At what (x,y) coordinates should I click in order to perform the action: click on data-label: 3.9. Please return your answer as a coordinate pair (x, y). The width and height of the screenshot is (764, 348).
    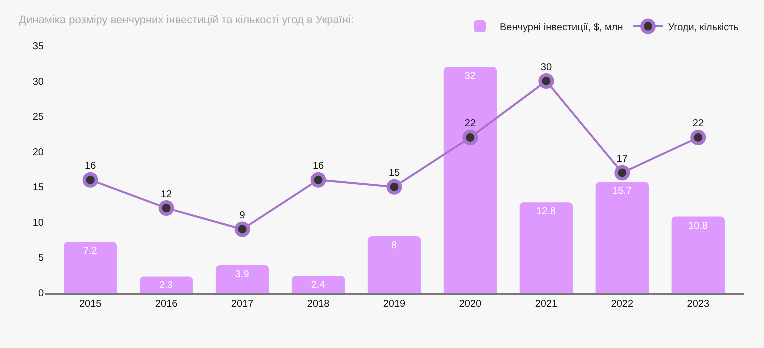
    Looking at the image, I should click on (242, 274).